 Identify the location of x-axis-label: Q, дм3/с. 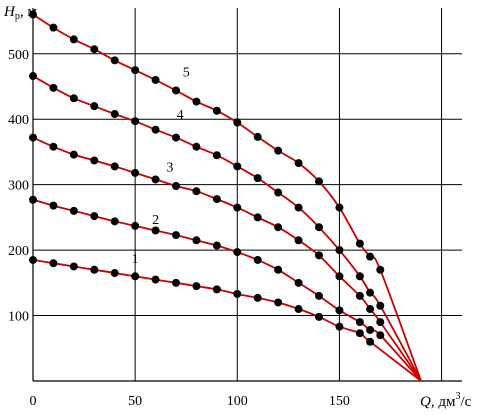
(446, 400).